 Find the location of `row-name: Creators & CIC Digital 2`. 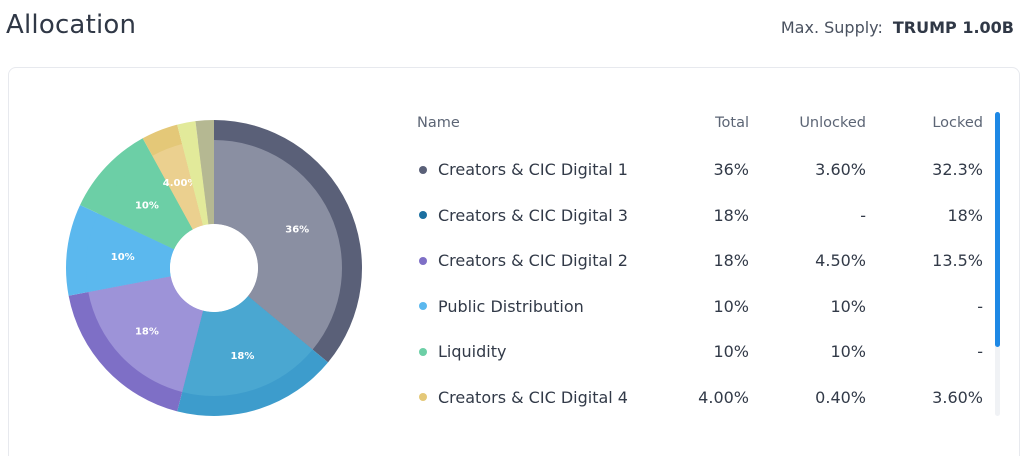

row-name: Creators & CIC Digital 2 is located at coordinates (537, 260).